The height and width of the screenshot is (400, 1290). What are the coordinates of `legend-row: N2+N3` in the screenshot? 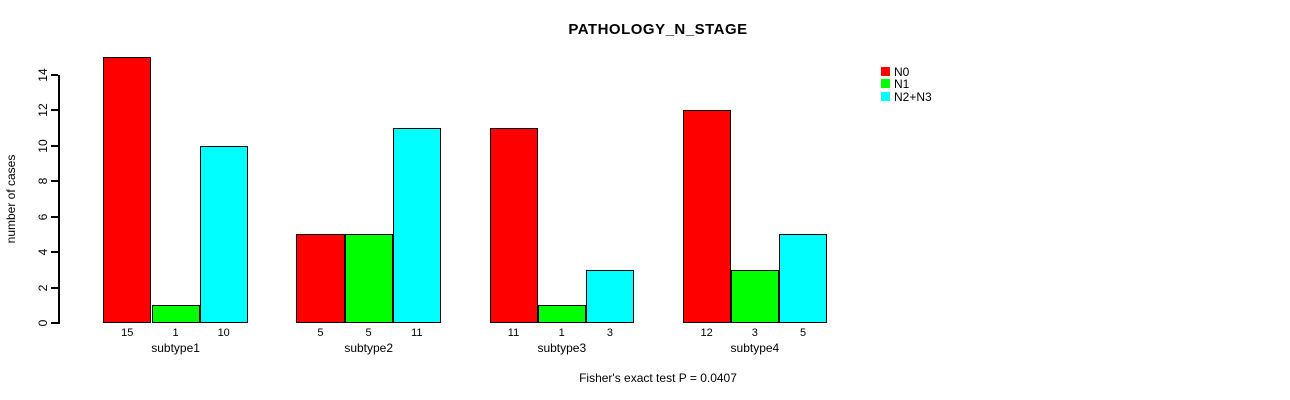 It's located at (951, 97).